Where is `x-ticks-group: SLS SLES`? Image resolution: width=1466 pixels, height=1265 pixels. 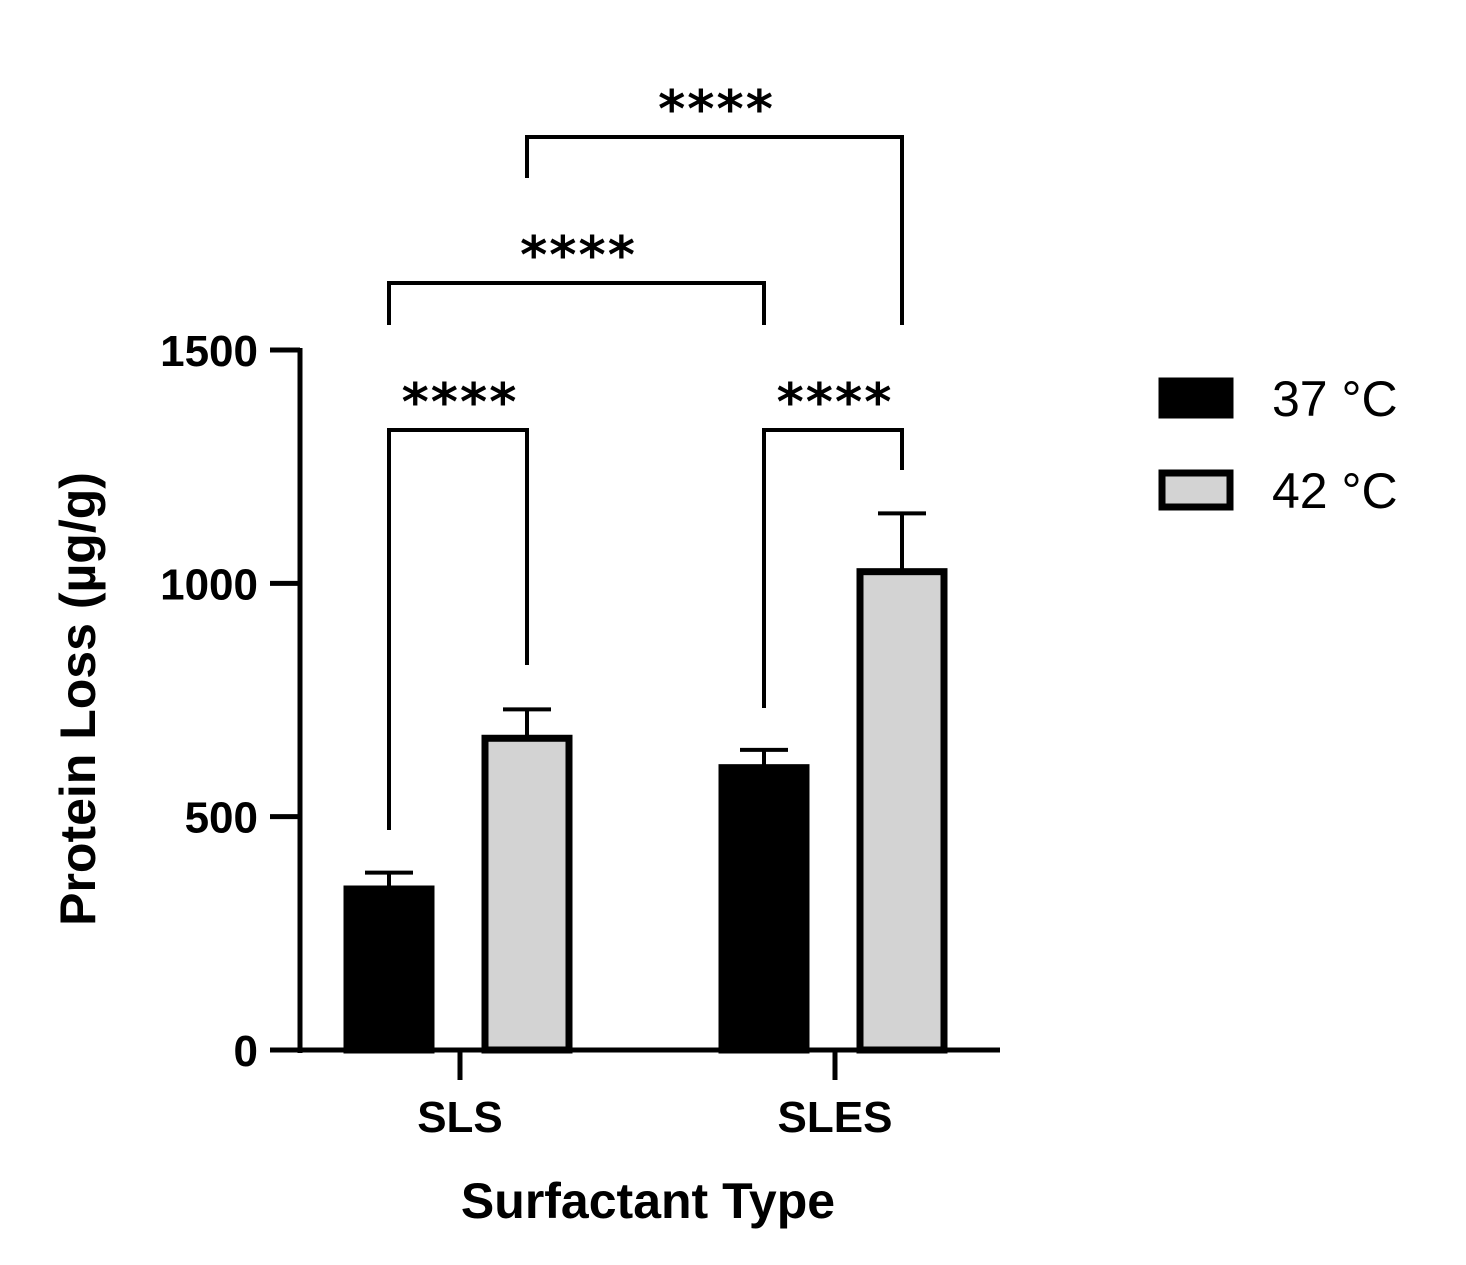 x-ticks-group: SLS SLES is located at coordinates (654, 1096).